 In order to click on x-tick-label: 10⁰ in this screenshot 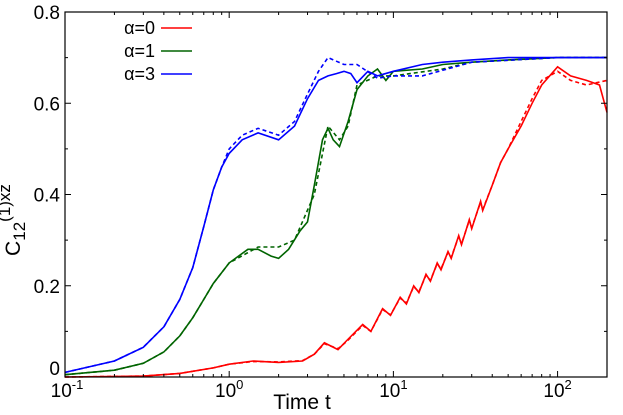, I will do `click(229, 389)`.